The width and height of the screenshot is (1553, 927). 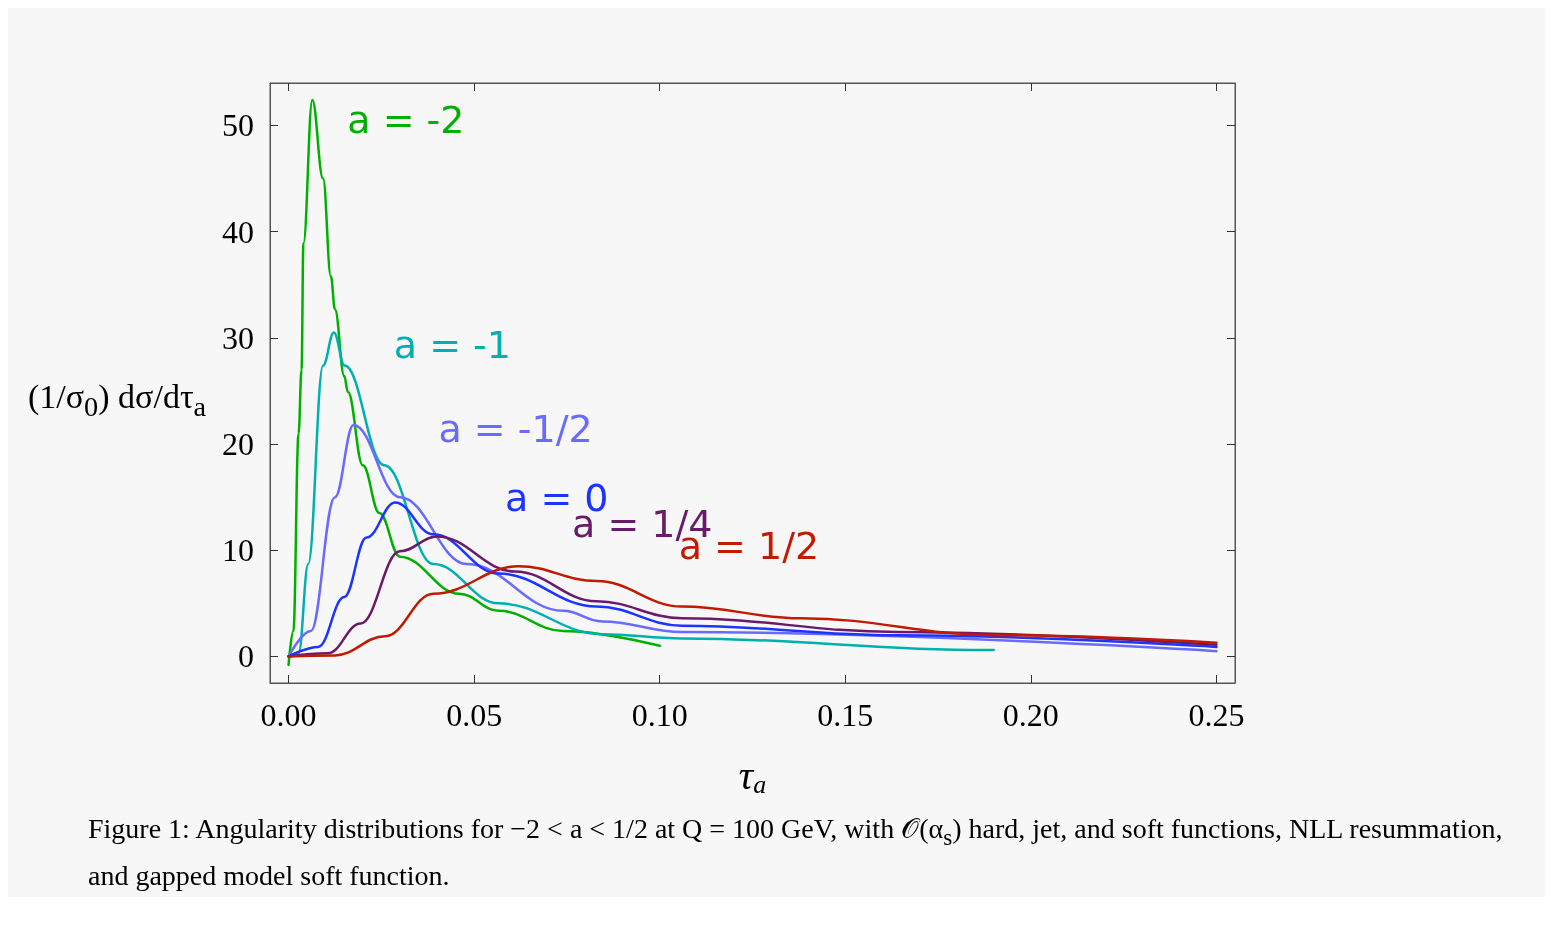 What do you see at coordinates (1216, 715) in the screenshot?
I see `x-tick-label: 0.25` at bounding box center [1216, 715].